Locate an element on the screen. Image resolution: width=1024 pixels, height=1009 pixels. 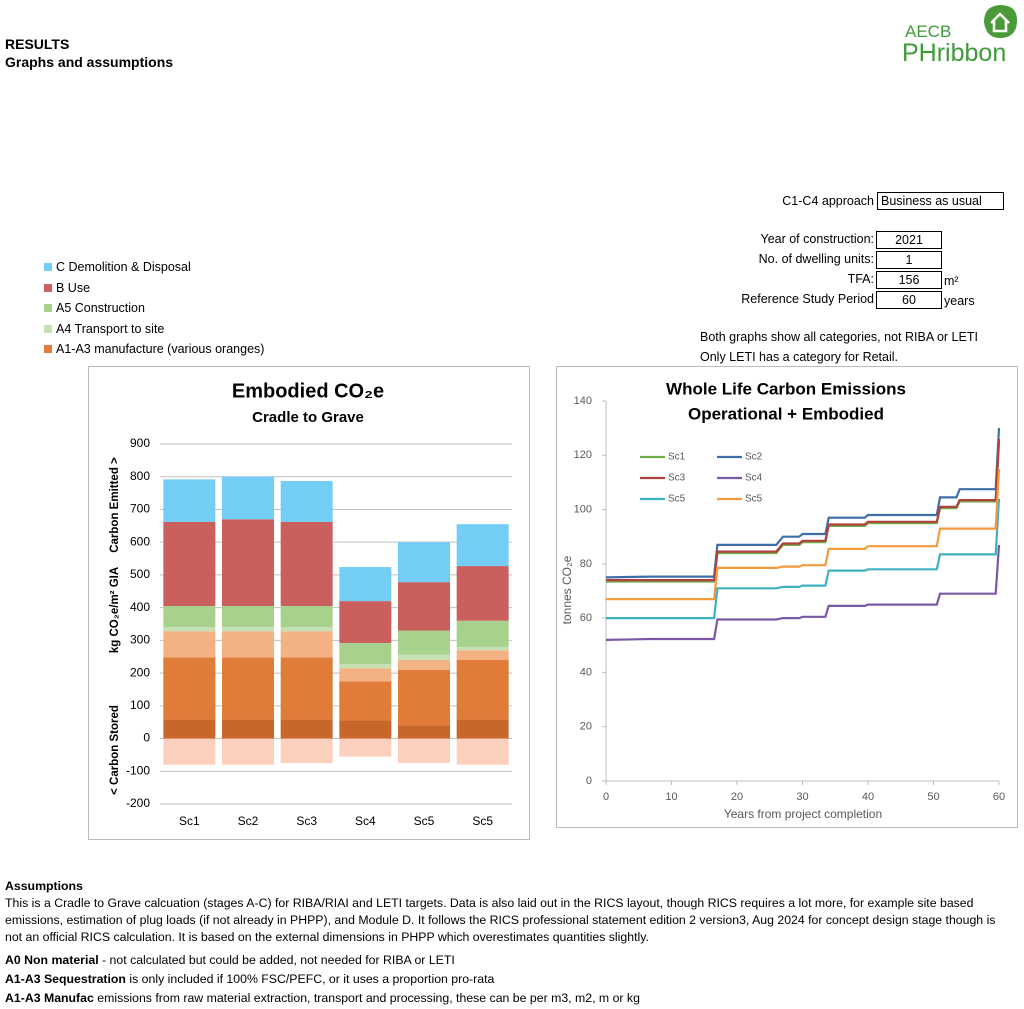
assumption-term: A1-A3 Sequestration is located at coordinates (65, 979).